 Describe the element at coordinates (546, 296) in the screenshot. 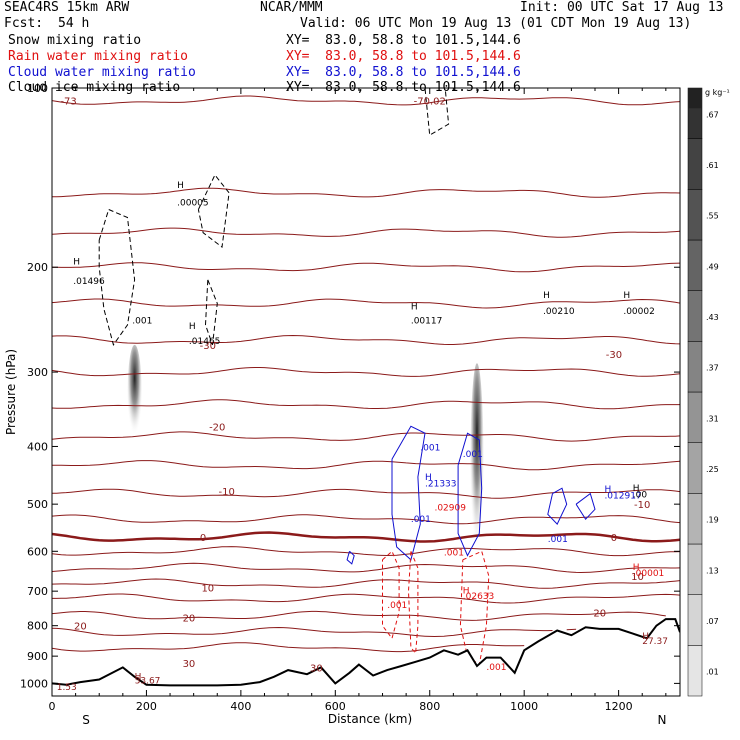

I see `contour-annotation-9: H` at that location.